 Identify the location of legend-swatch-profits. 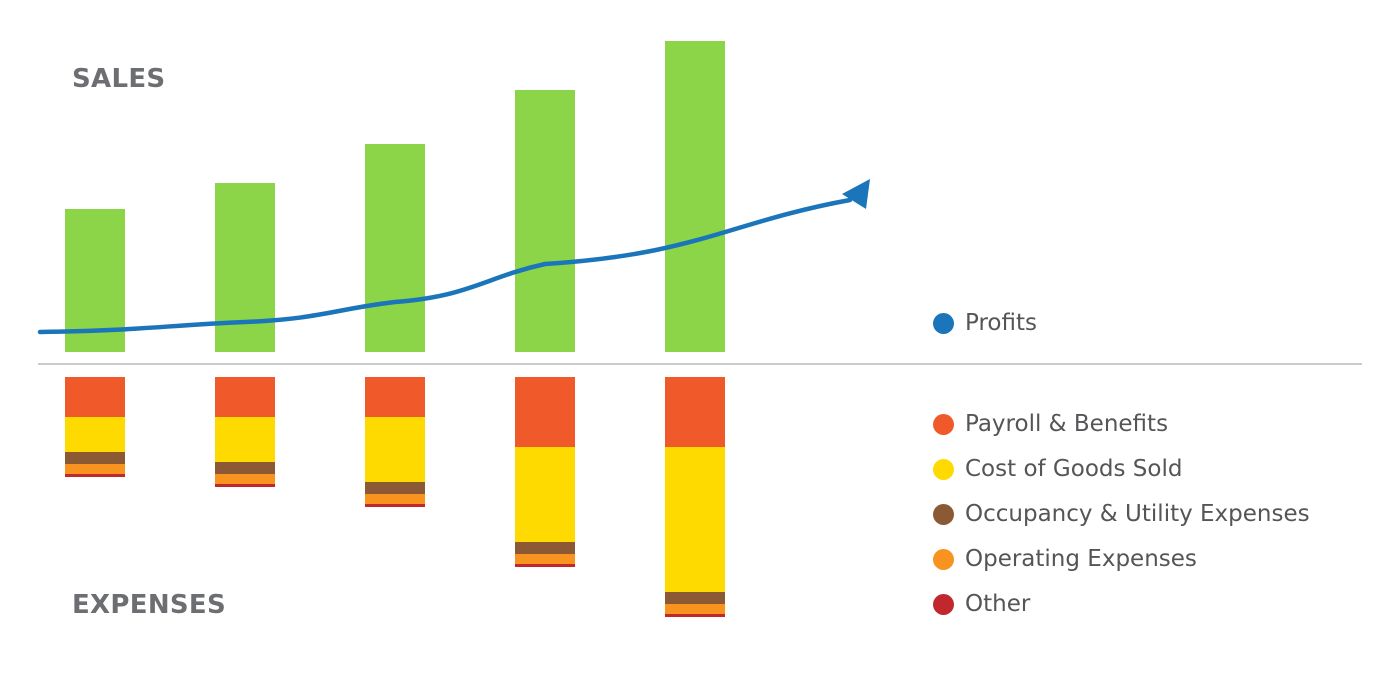
(943, 323).